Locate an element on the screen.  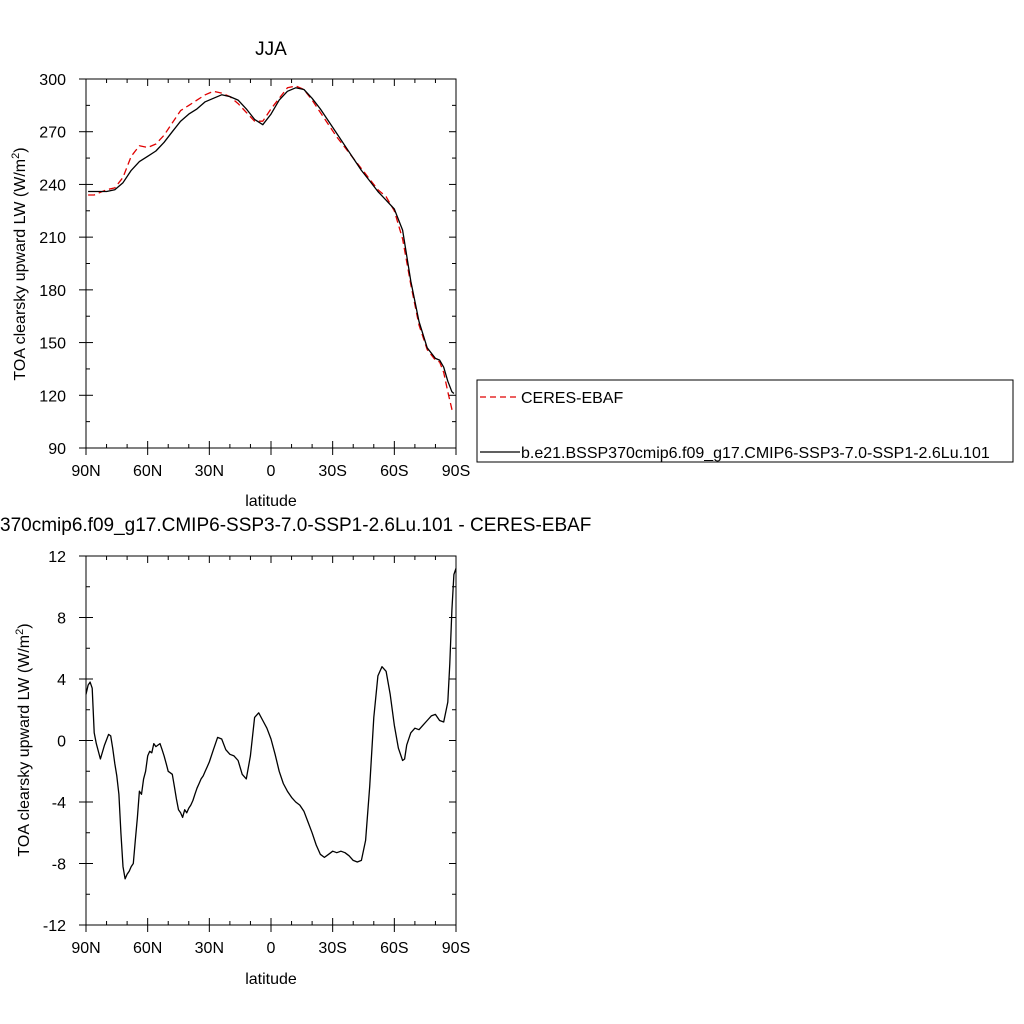
bottom-y-tick-label: -4 is located at coordinates (59, 803).